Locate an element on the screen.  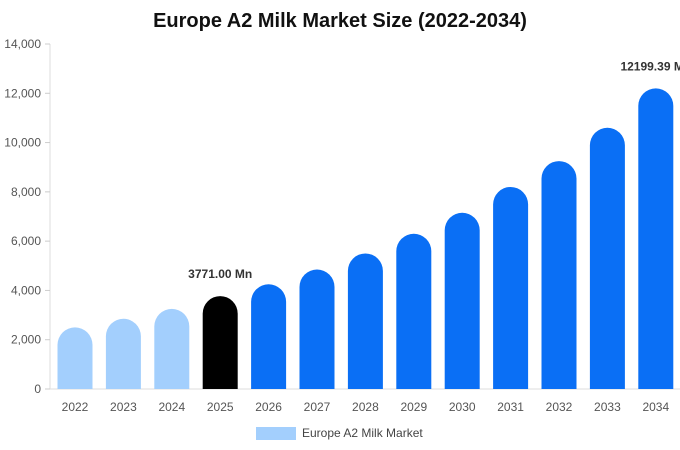
data-label: 3771.00 Mn is located at coordinates (220, 274).